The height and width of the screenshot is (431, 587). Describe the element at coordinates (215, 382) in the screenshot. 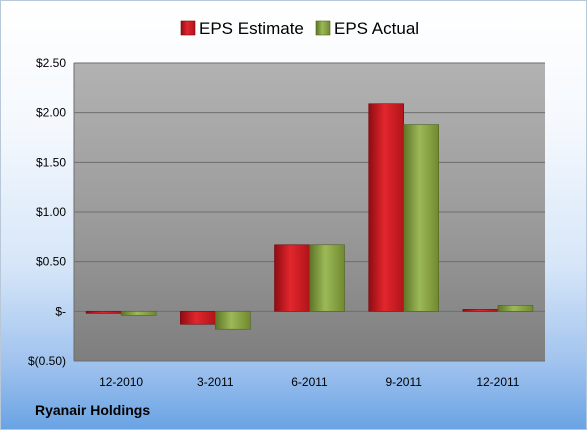

I see `x-tick-label: 3-2011` at that location.